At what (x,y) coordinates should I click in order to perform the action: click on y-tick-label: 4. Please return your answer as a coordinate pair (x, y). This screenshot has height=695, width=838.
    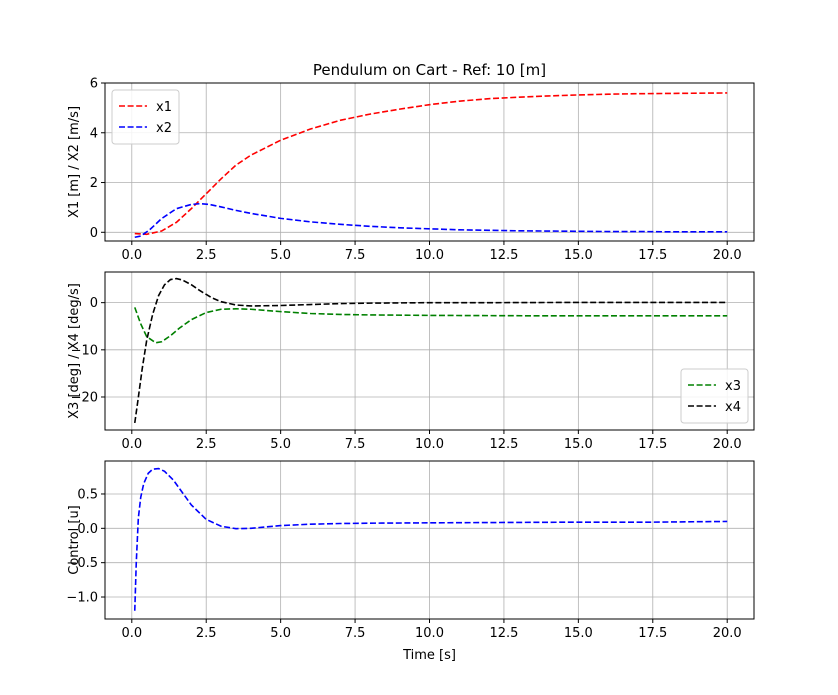
    Looking at the image, I should click on (94, 133).